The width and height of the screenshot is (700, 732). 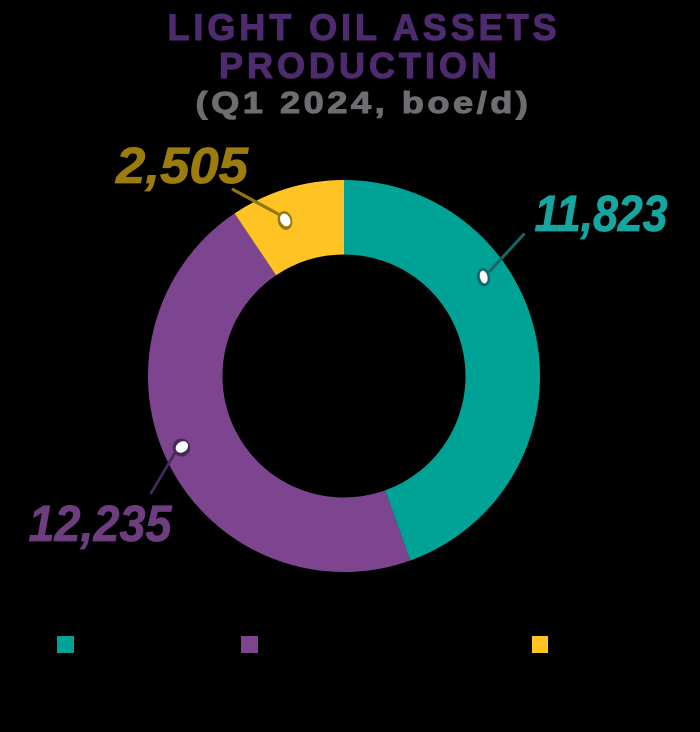 What do you see at coordinates (182, 165) in the screenshot?
I see `svg-text: 2,505` at bounding box center [182, 165].